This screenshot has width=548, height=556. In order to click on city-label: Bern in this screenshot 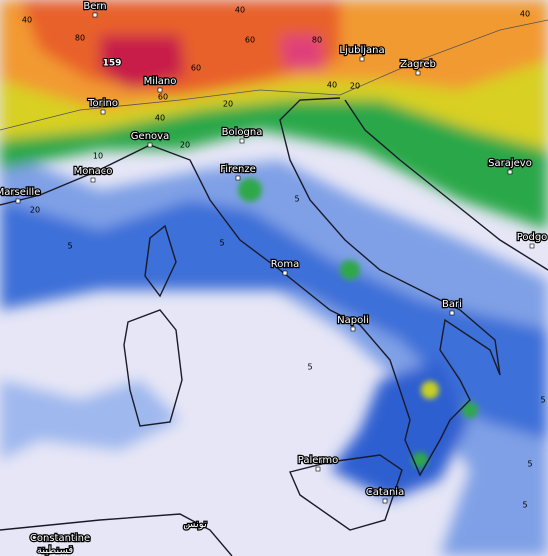, I will do `click(94, 6)`.